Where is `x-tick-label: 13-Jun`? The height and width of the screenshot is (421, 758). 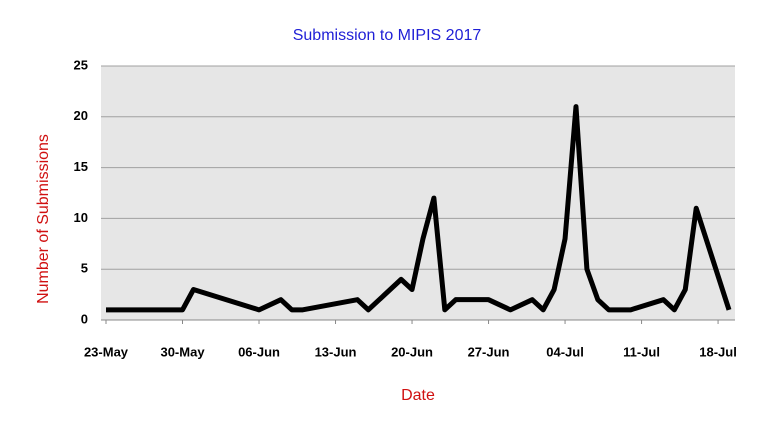
x-tick-label: 13-Jun is located at coordinates (336, 351).